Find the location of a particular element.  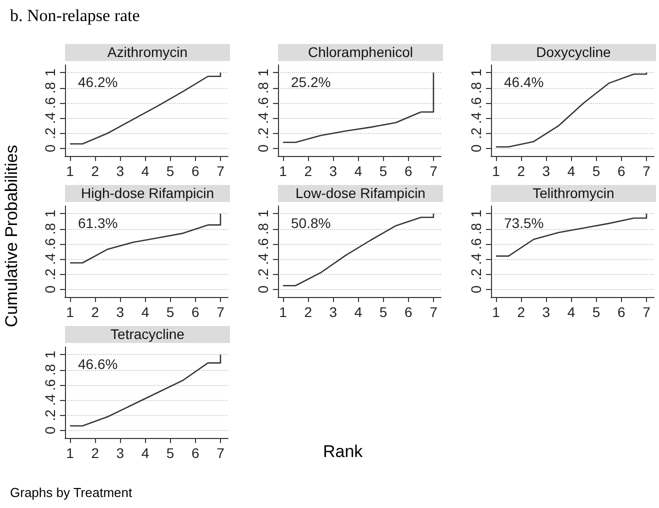

chart-title: Telithromycin is located at coordinates (573, 193).